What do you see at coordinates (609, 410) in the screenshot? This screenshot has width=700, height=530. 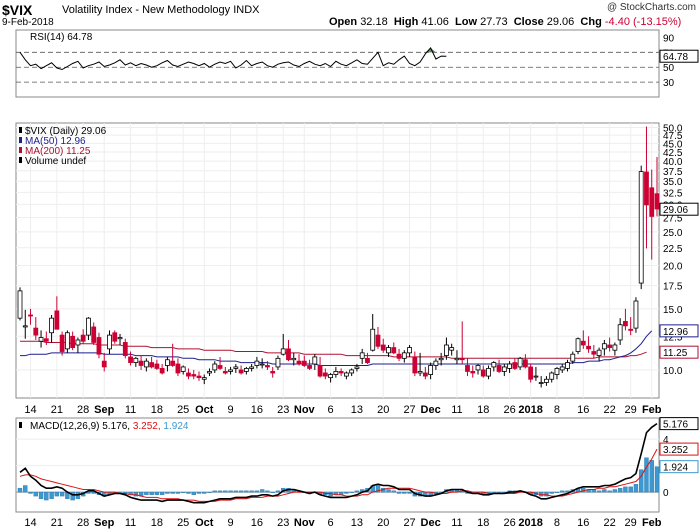 I see `price-x-label: 22` at bounding box center [609, 410].